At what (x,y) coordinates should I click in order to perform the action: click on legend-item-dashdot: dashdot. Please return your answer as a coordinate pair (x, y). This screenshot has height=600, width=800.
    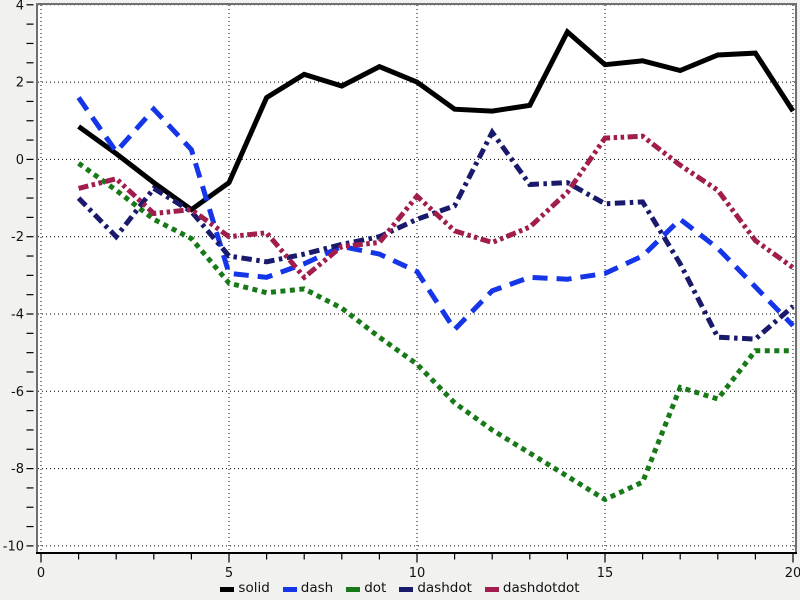
    Looking at the image, I should click on (435, 589).